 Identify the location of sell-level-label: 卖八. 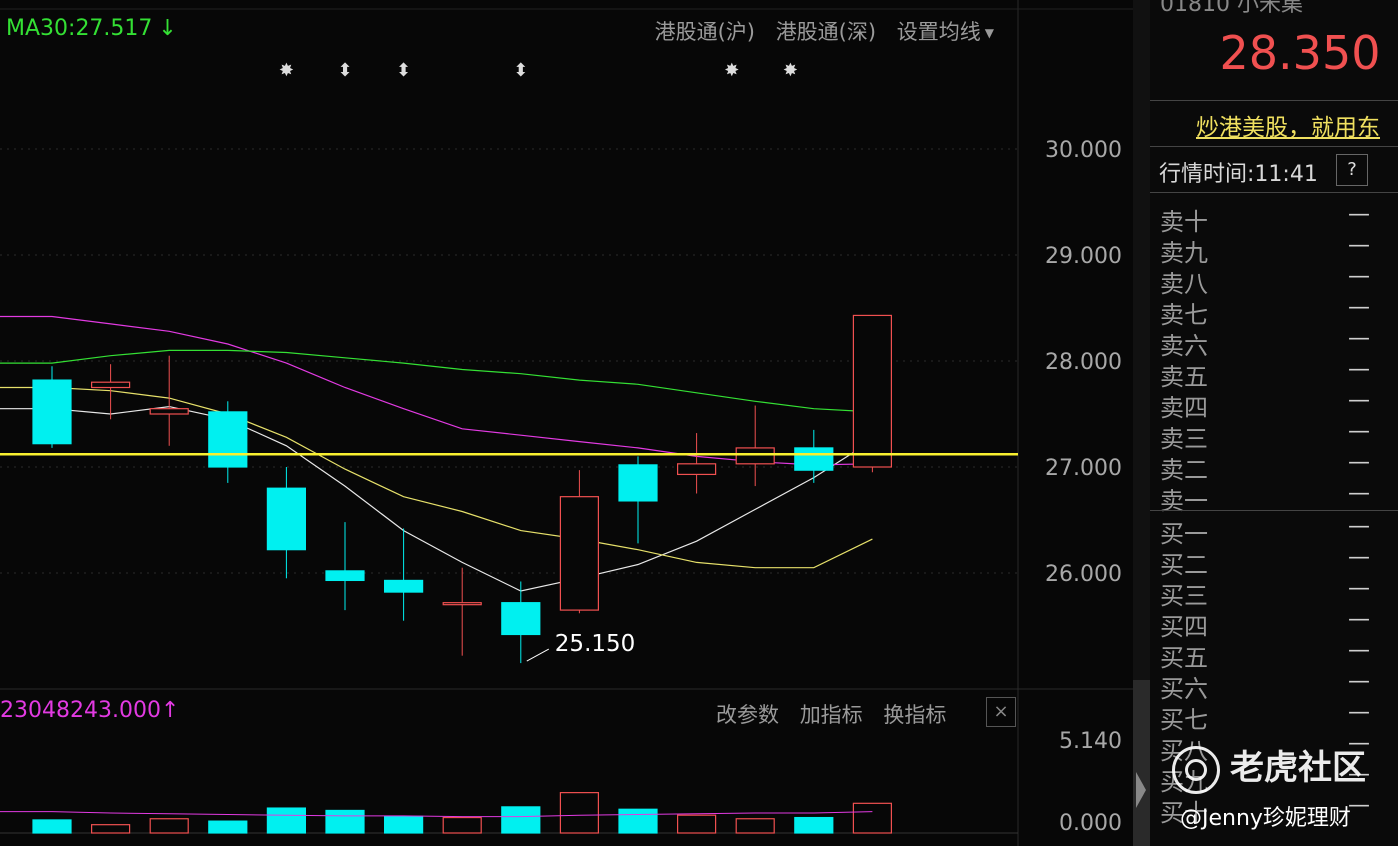
(1184, 284).